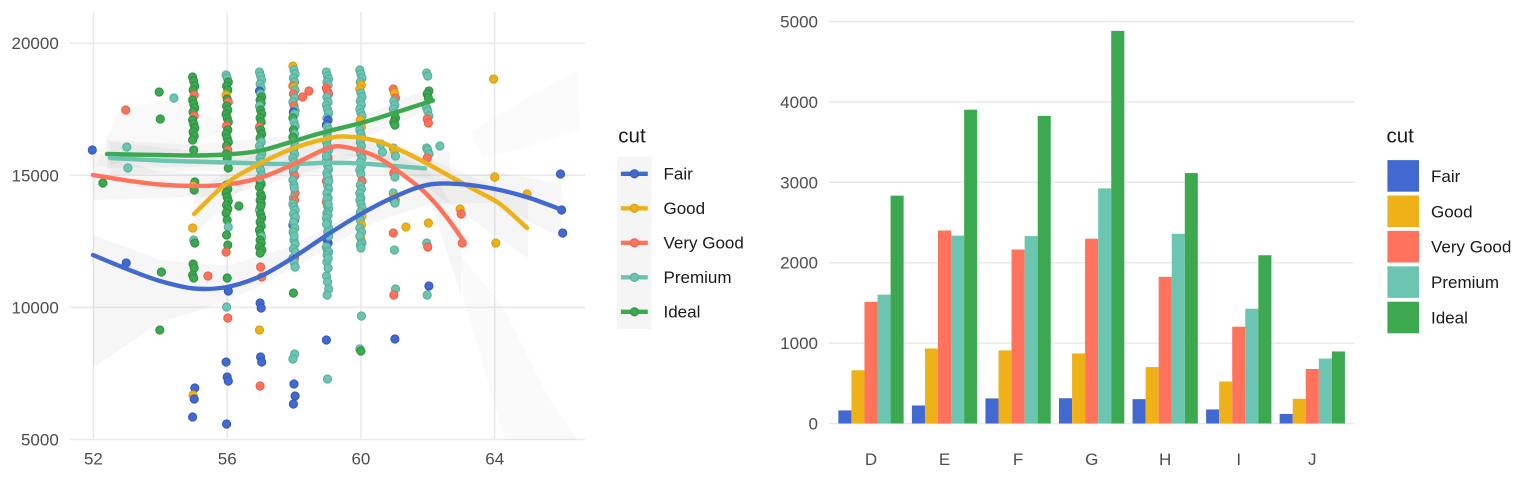  I want to click on svg-text: G, so click(1091, 459).